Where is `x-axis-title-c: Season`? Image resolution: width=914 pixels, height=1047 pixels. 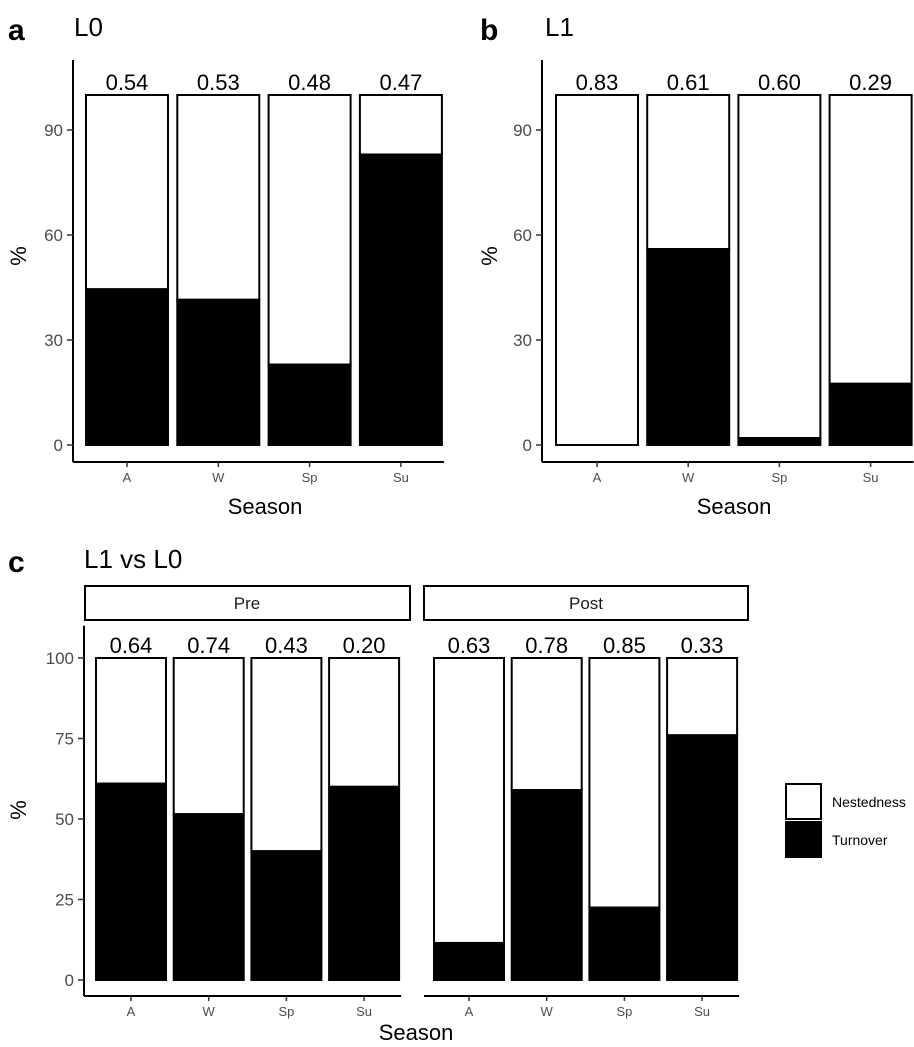
x-axis-title-c: Season is located at coordinates (416, 1032).